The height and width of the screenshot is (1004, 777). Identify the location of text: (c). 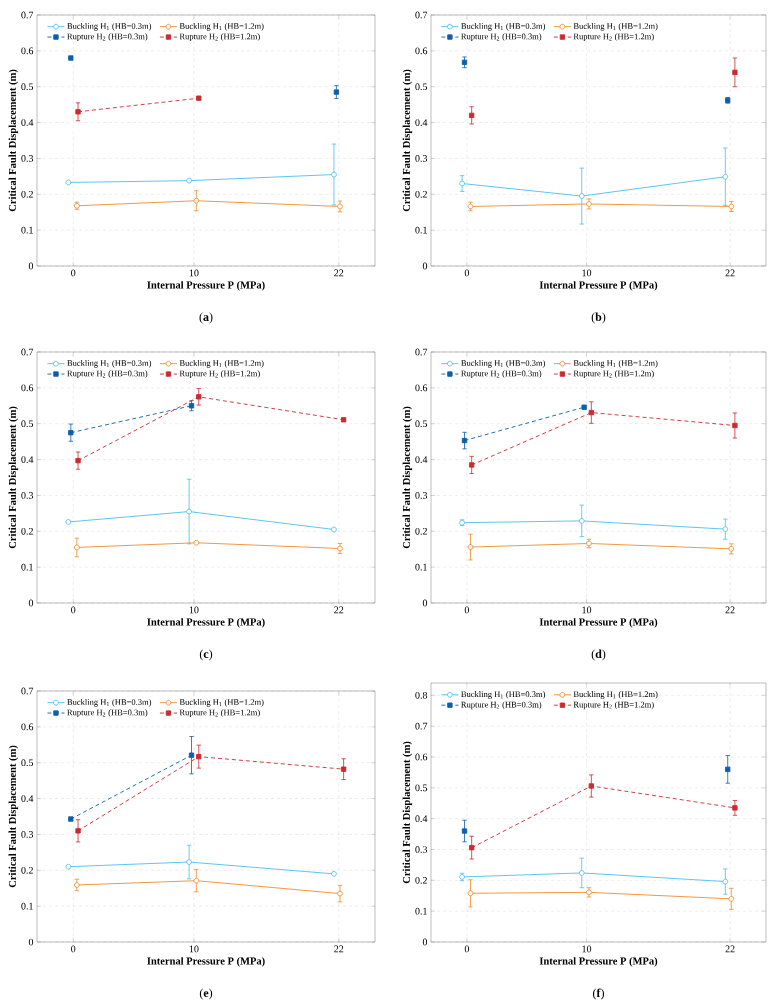
(206, 655).